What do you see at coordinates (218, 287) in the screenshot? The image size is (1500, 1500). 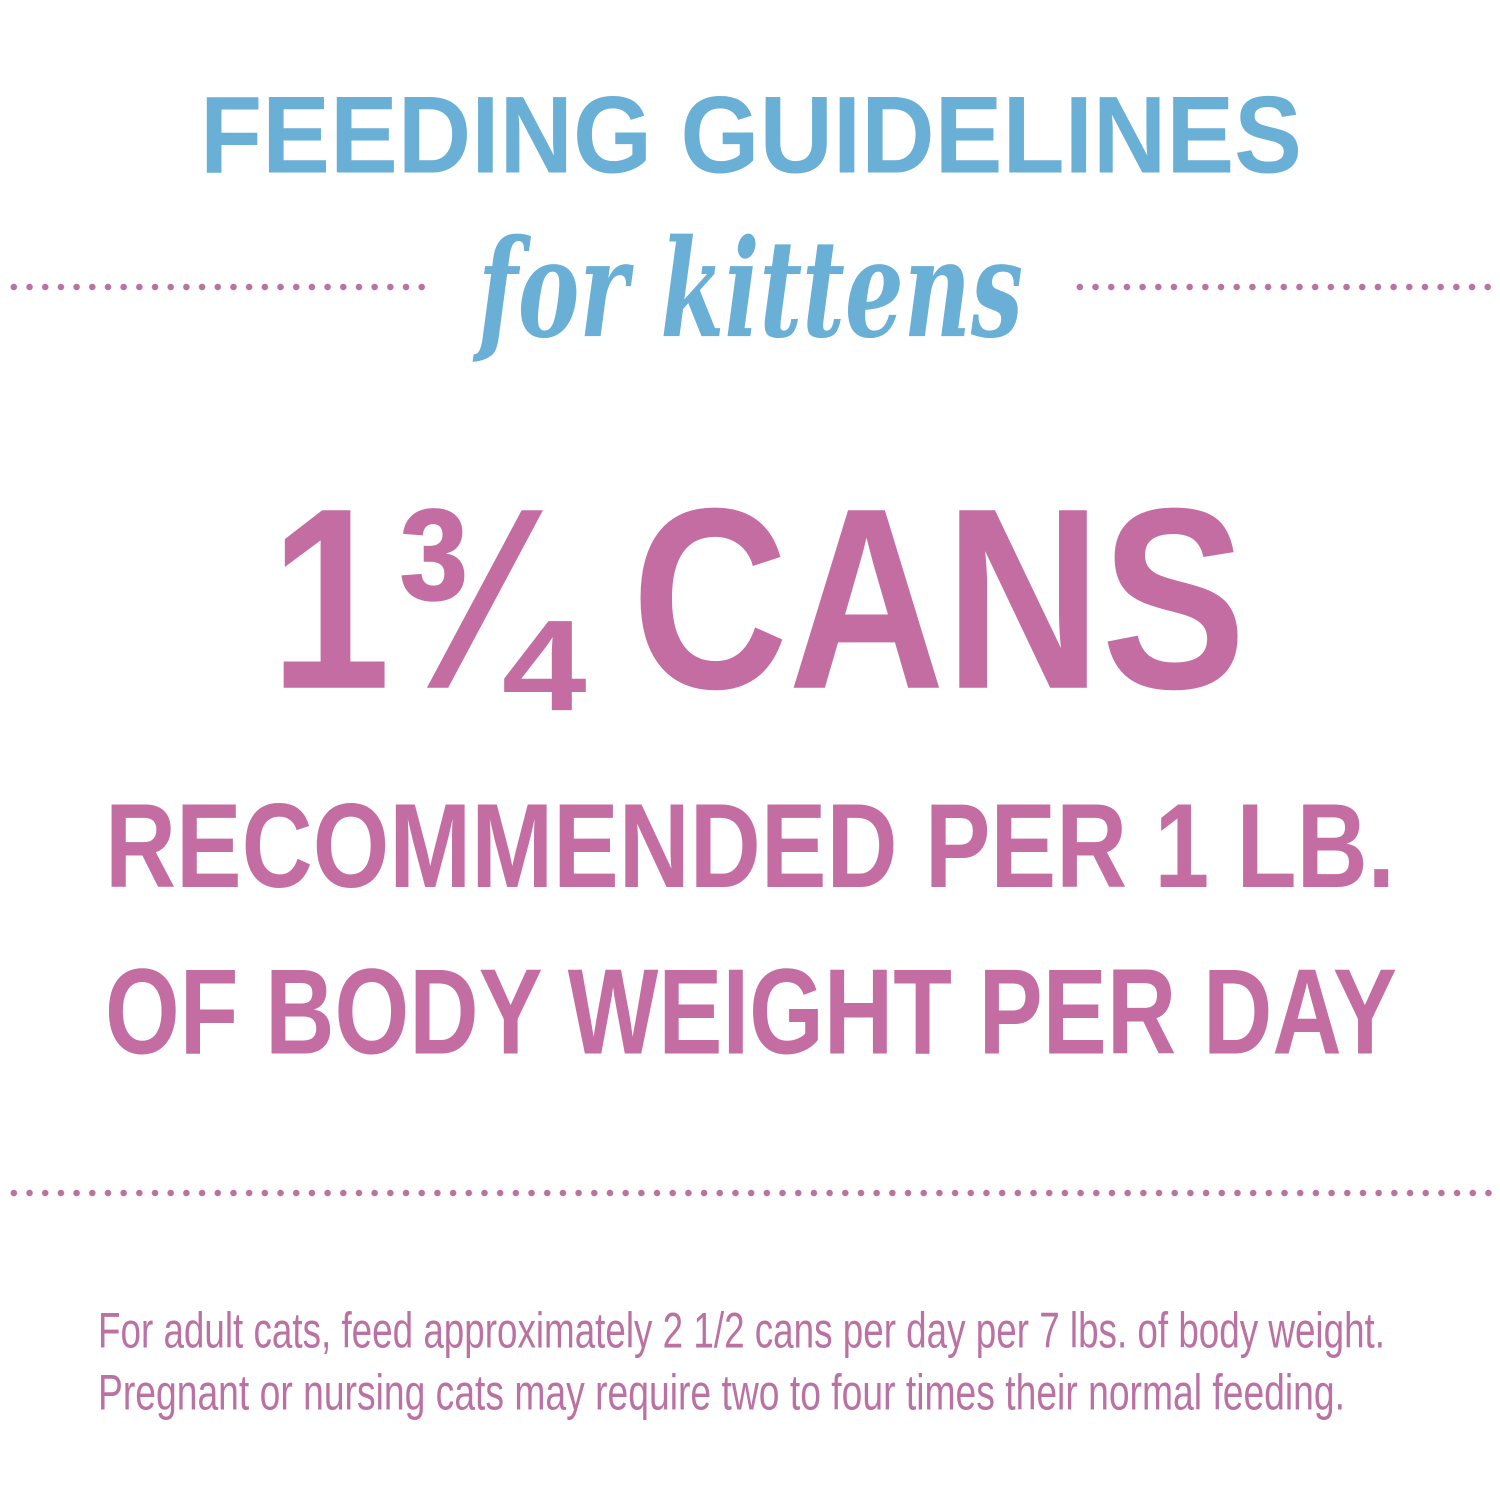 I see `divider-dots-left` at bounding box center [218, 287].